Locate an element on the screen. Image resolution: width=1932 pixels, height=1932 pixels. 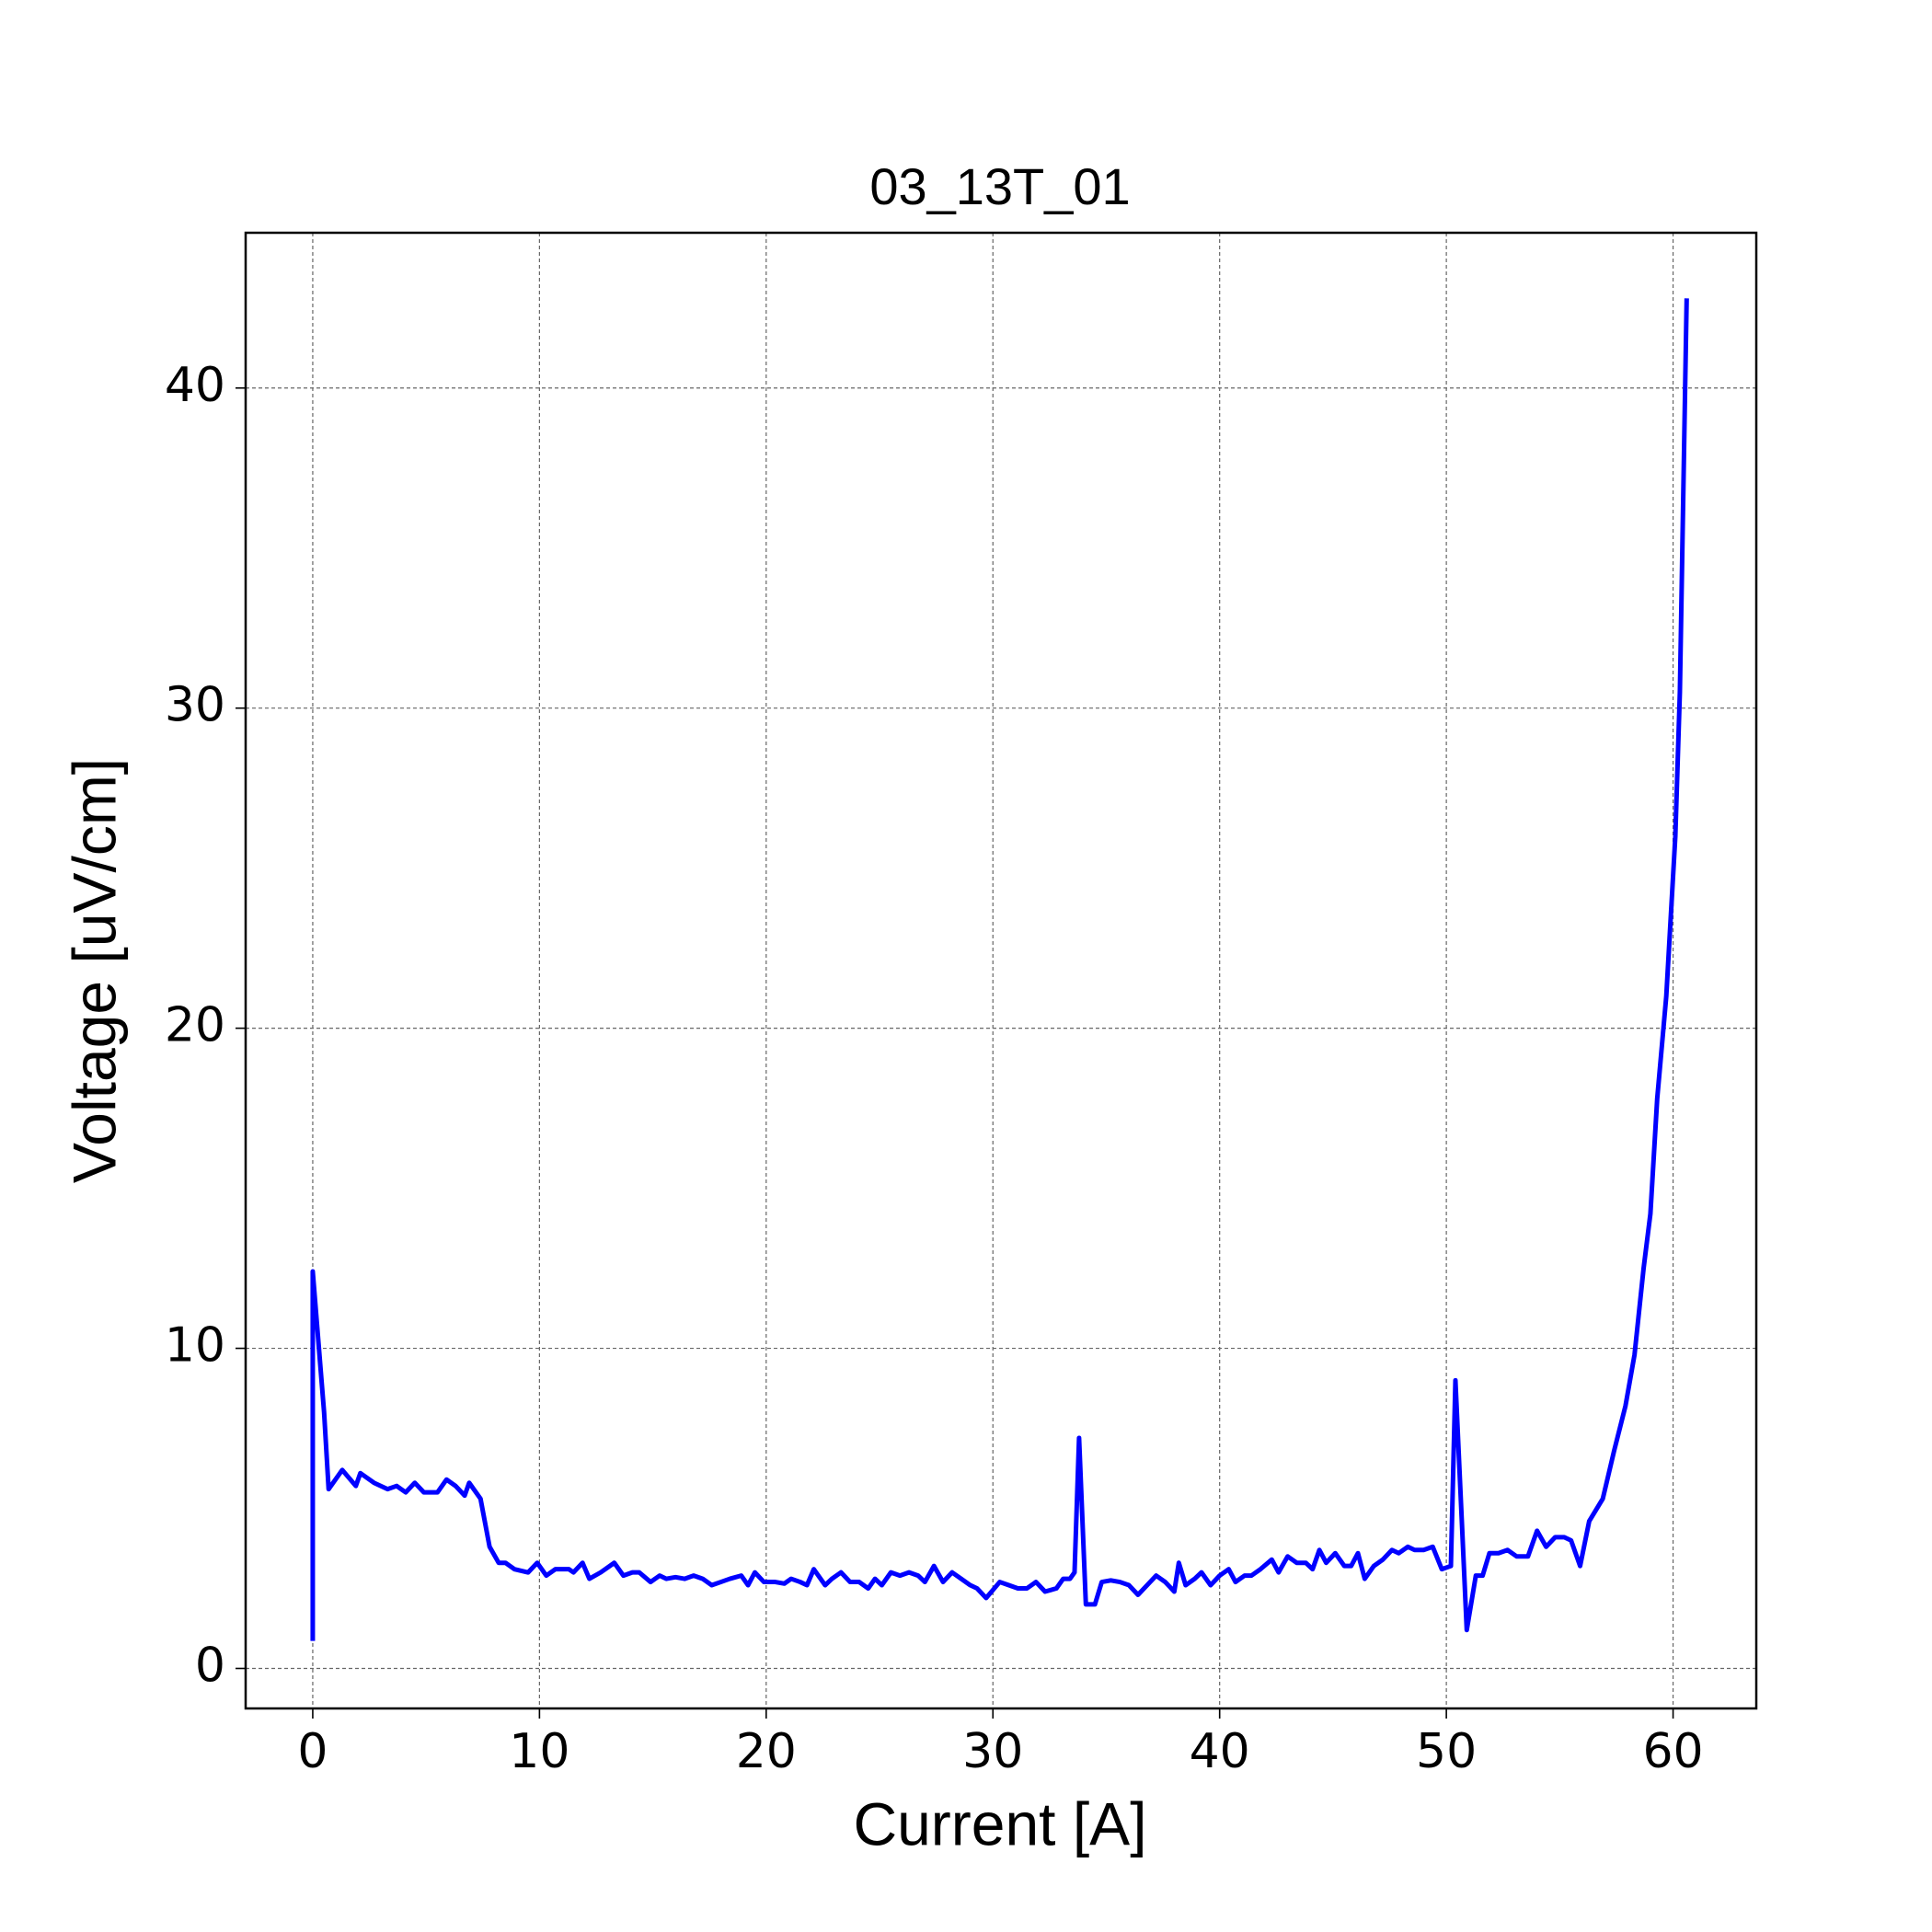
y-tick-label: 10 is located at coordinates (195, 1346).